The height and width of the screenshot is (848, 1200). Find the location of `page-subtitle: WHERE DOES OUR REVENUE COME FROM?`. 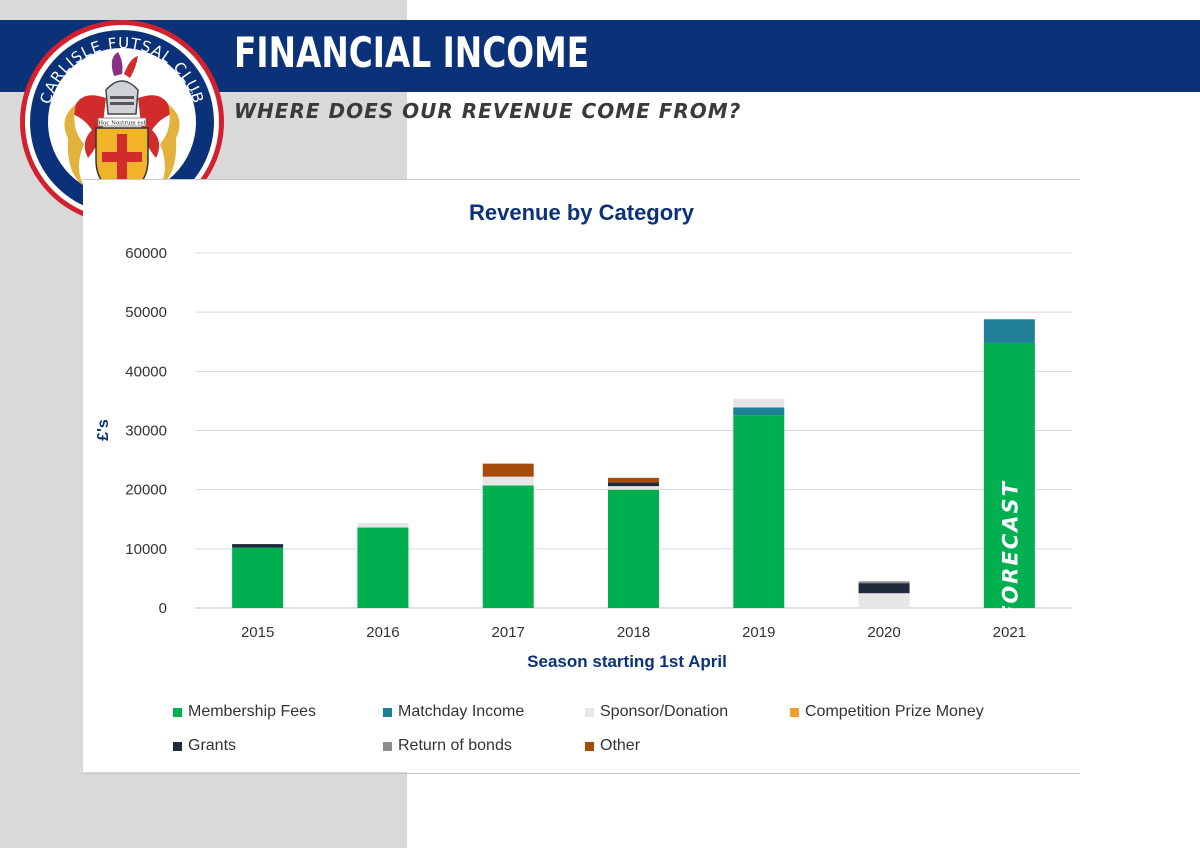

page-subtitle: WHERE DOES OUR REVENUE COME FROM? is located at coordinates (488, 111).